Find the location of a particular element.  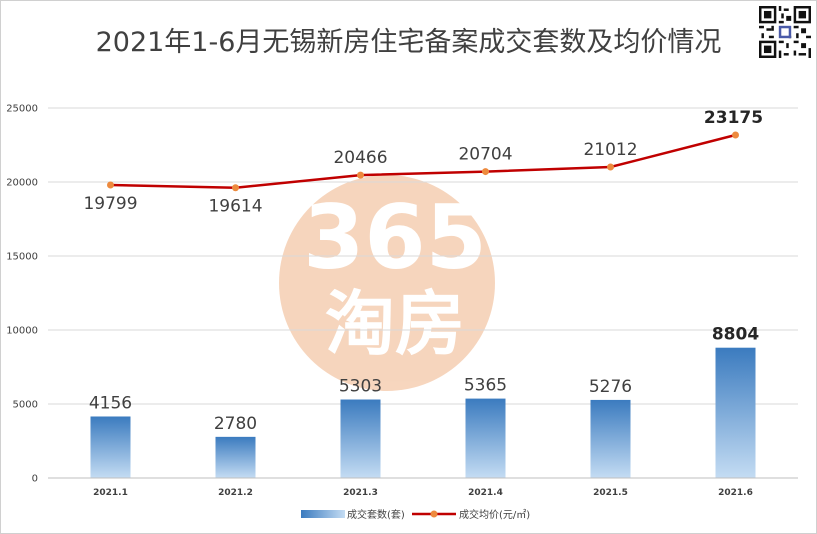

x-tick-label: 2021.5 is located at coordinates (610, 493).